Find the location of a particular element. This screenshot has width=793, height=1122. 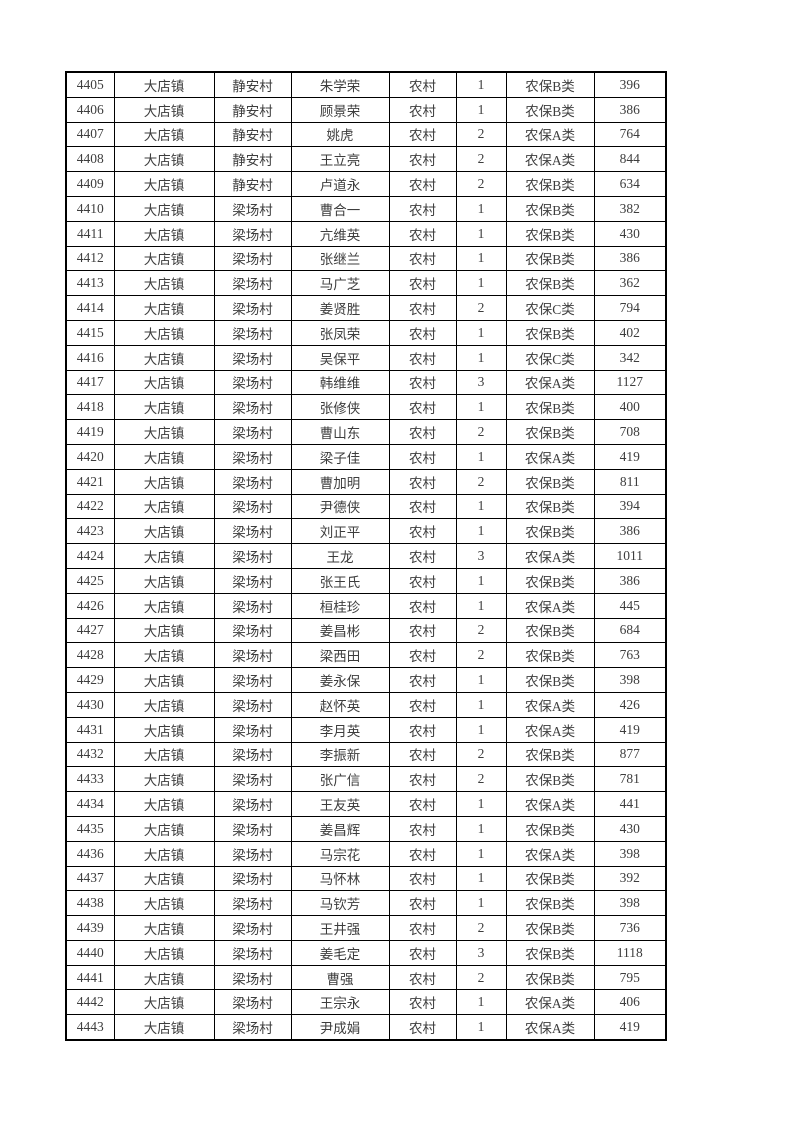

table-row: 4429 大店镇 梁场村 姜永保 农村 1 农保B类 398 is located at coordinates (366, 680).